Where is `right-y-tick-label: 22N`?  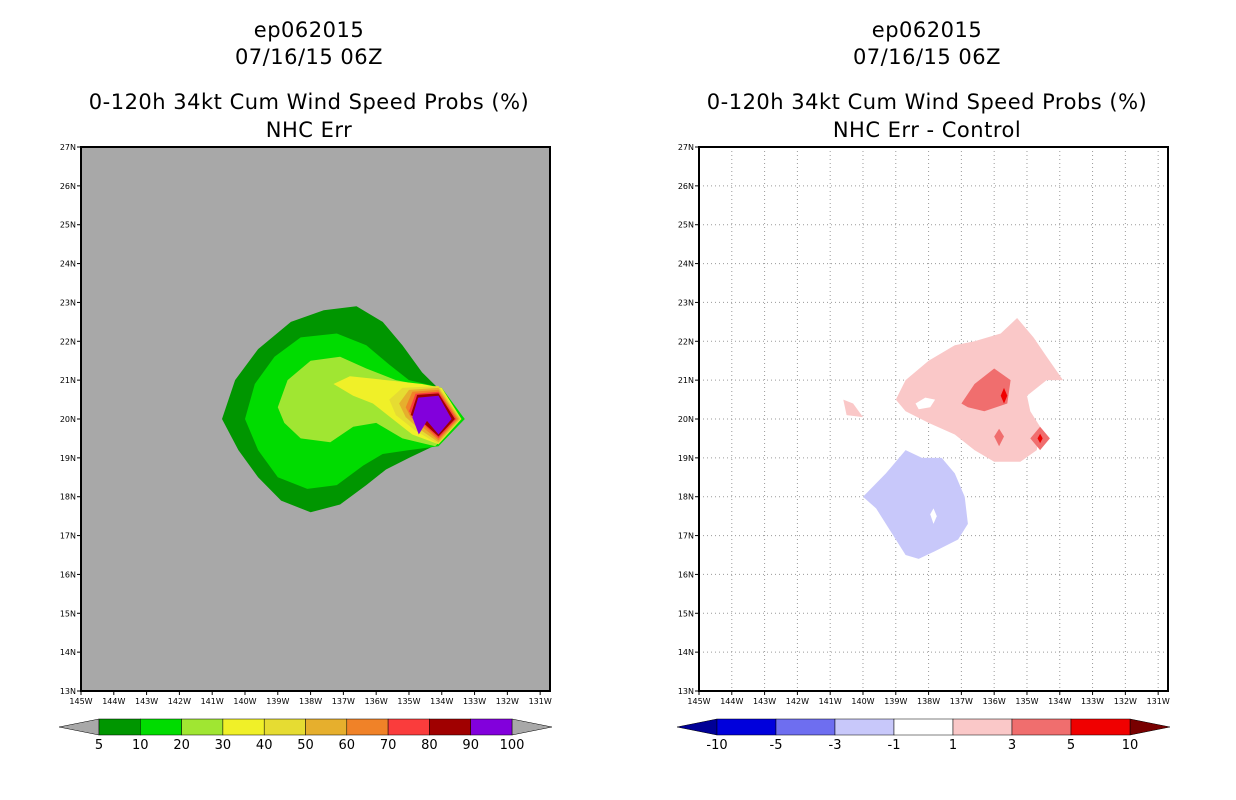 right-y-tick-label: 22N is located at coordinates (686, 341).